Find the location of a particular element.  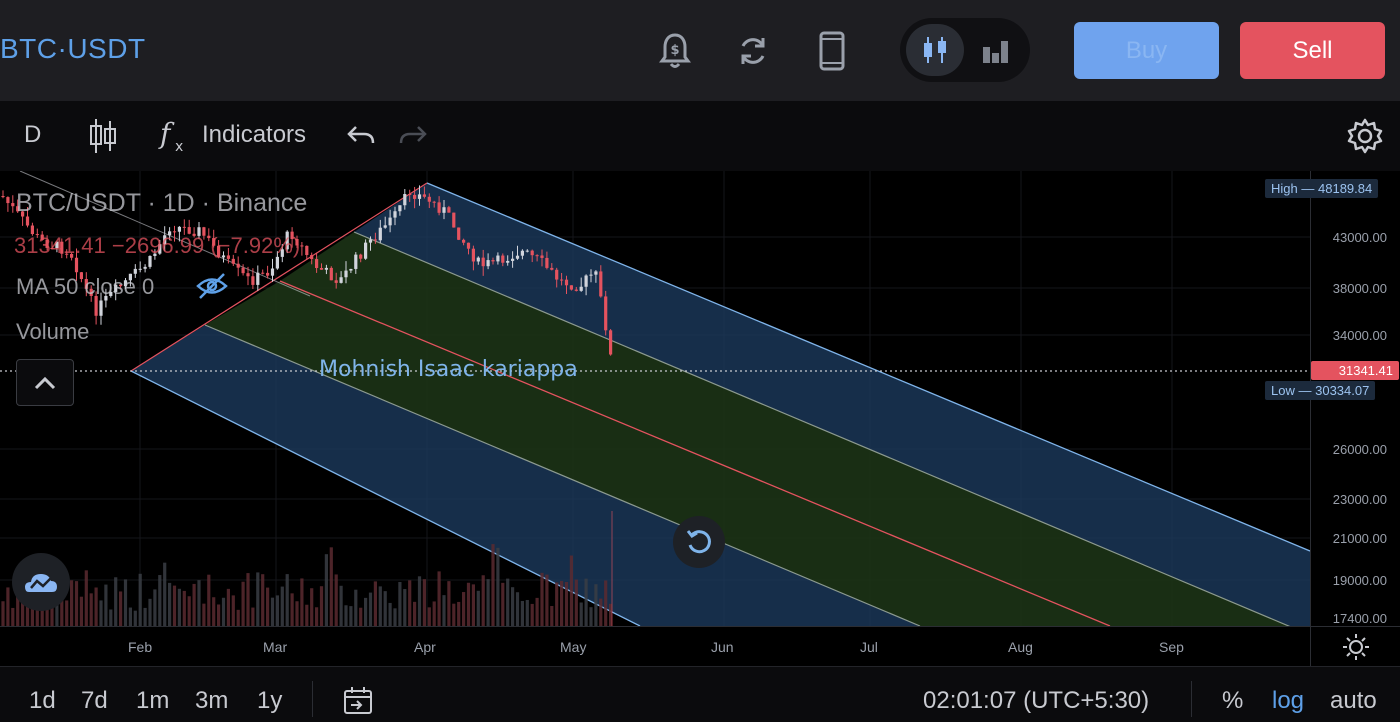

percent-toggle: % is located at coordinates (1233, 700).